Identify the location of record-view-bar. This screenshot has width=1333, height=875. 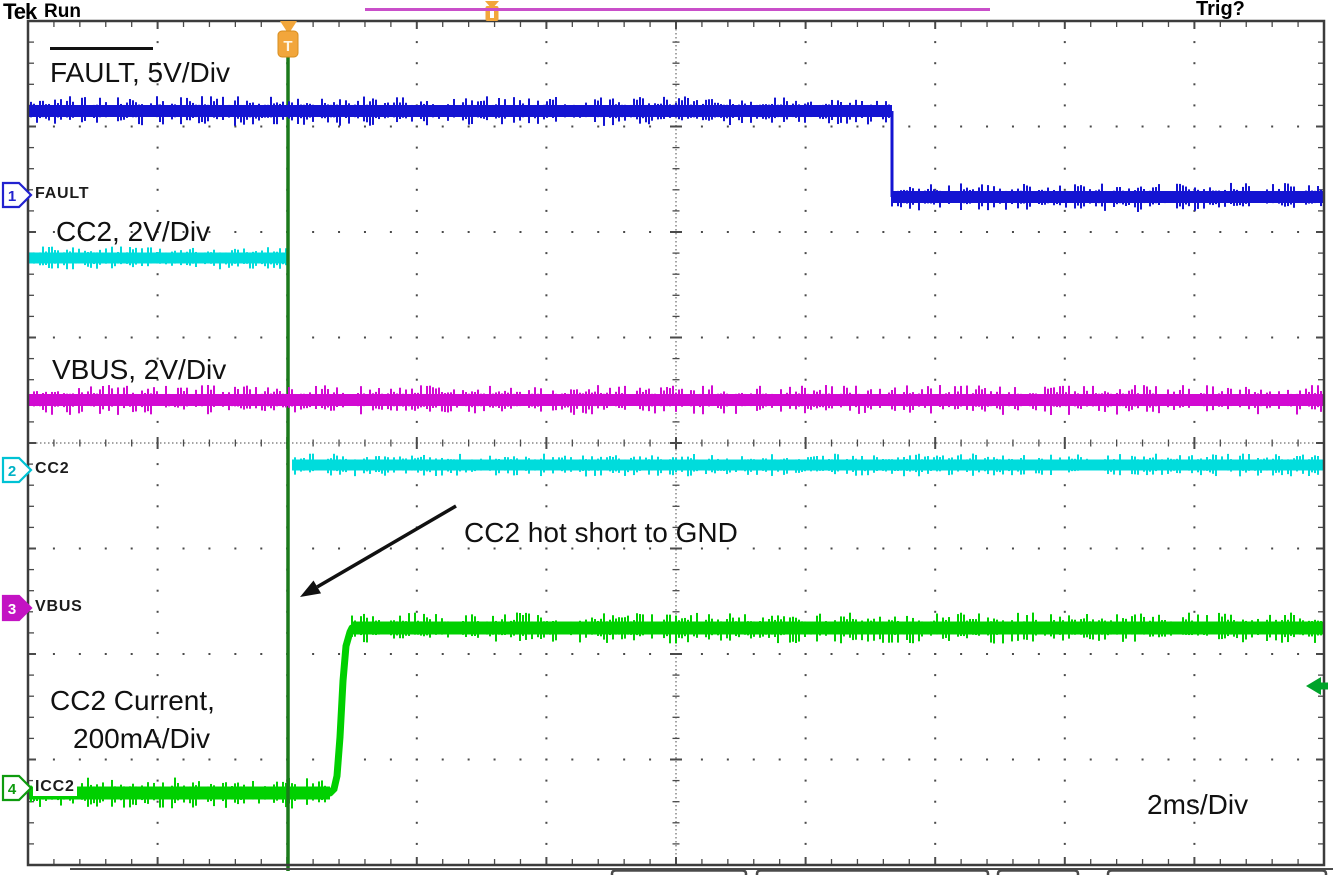
(677, 9).